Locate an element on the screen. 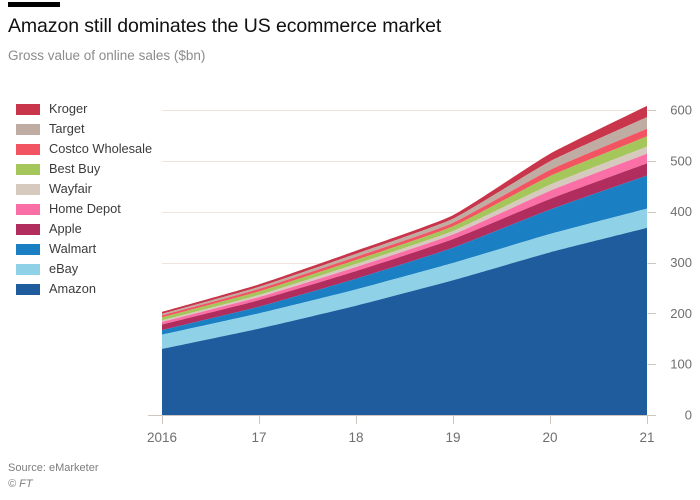 Image resolution: width=700 pixels, height=500 pixels. legend-item: Apple is located at coordinates (91, 229).